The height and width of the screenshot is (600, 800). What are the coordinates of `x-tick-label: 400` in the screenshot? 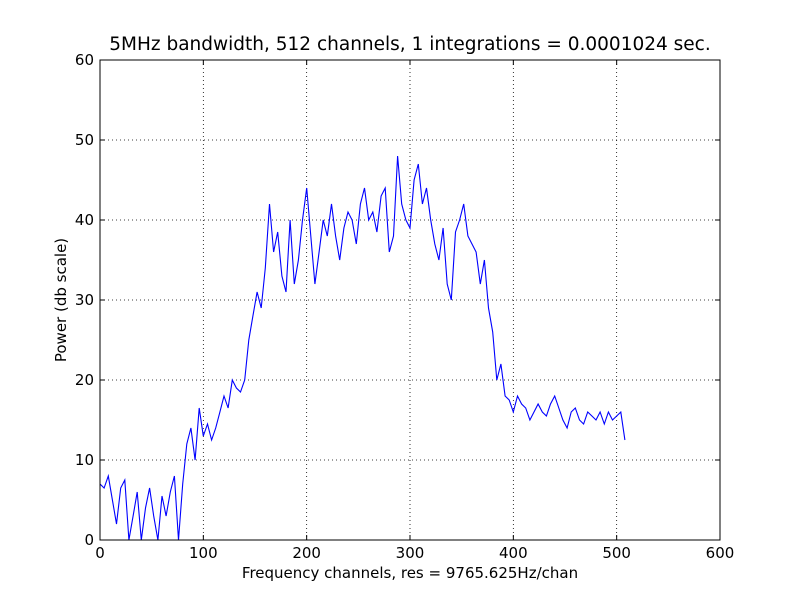 It's located at (513, 553).